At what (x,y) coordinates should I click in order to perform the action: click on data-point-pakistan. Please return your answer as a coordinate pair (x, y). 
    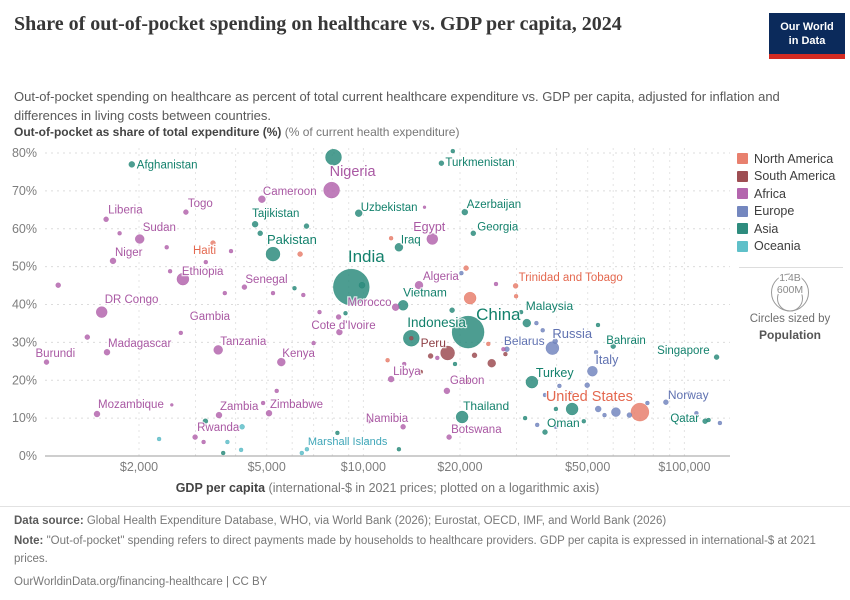
    Looking at the image, I should click on (273, 254).